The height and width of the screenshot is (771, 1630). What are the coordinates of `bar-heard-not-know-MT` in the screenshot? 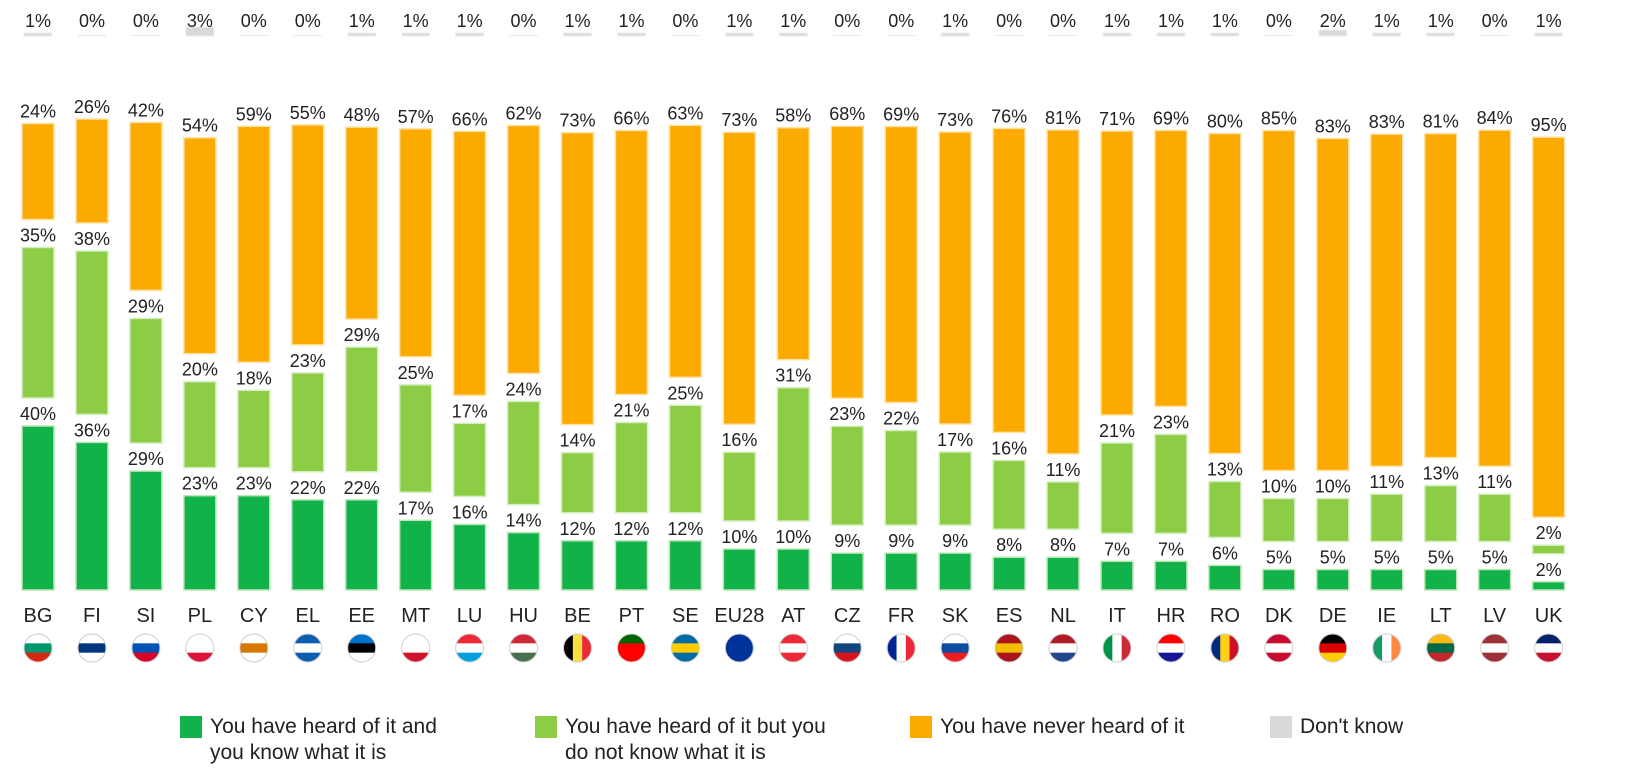 It's located at (415, 439).